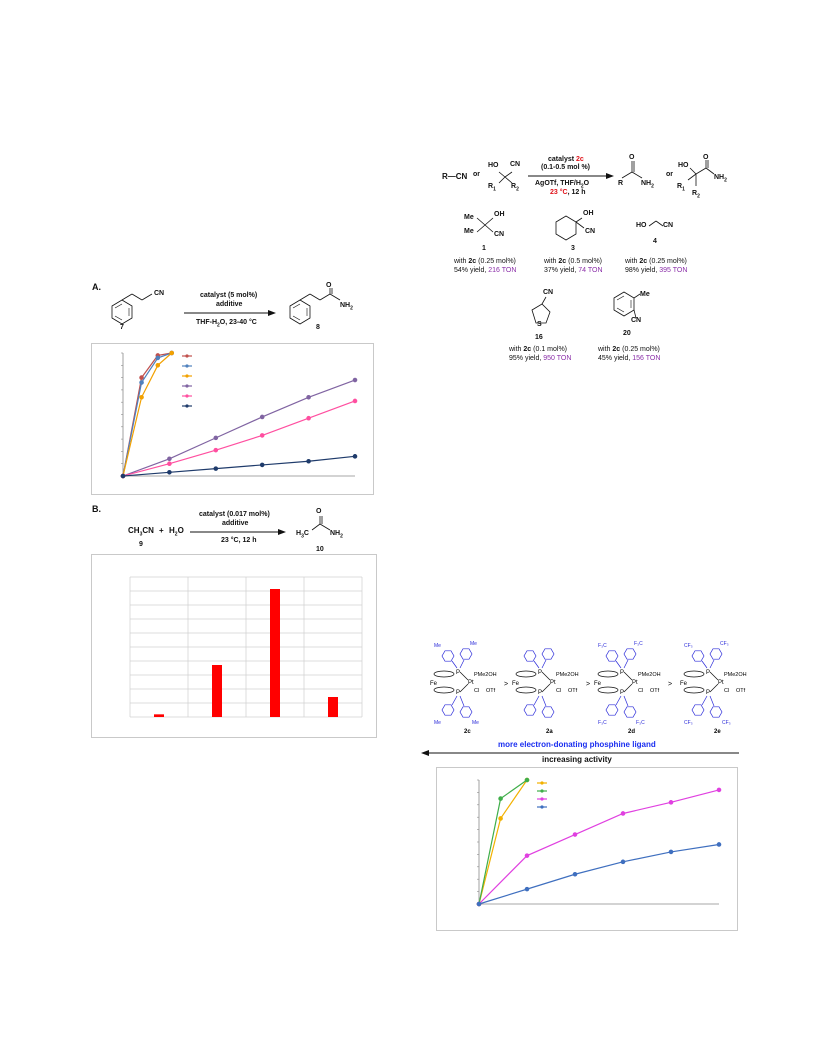 This screenshot has width=816, height=1056. I want to click on fe-label: Fe, so click(598, 684).